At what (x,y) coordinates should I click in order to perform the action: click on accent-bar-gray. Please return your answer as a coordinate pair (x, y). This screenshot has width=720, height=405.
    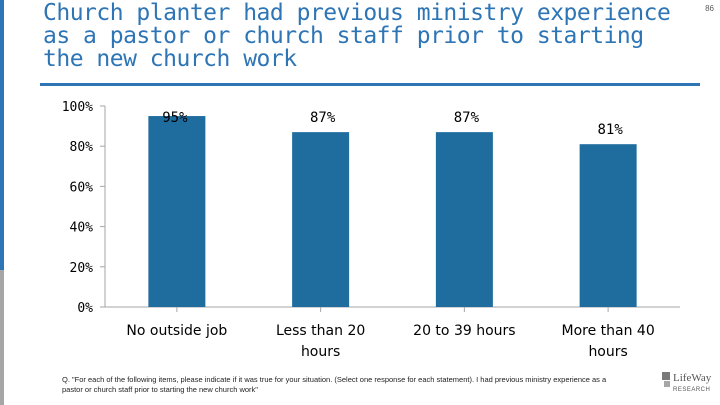
    Looking at the image, I should click on (2, 337).